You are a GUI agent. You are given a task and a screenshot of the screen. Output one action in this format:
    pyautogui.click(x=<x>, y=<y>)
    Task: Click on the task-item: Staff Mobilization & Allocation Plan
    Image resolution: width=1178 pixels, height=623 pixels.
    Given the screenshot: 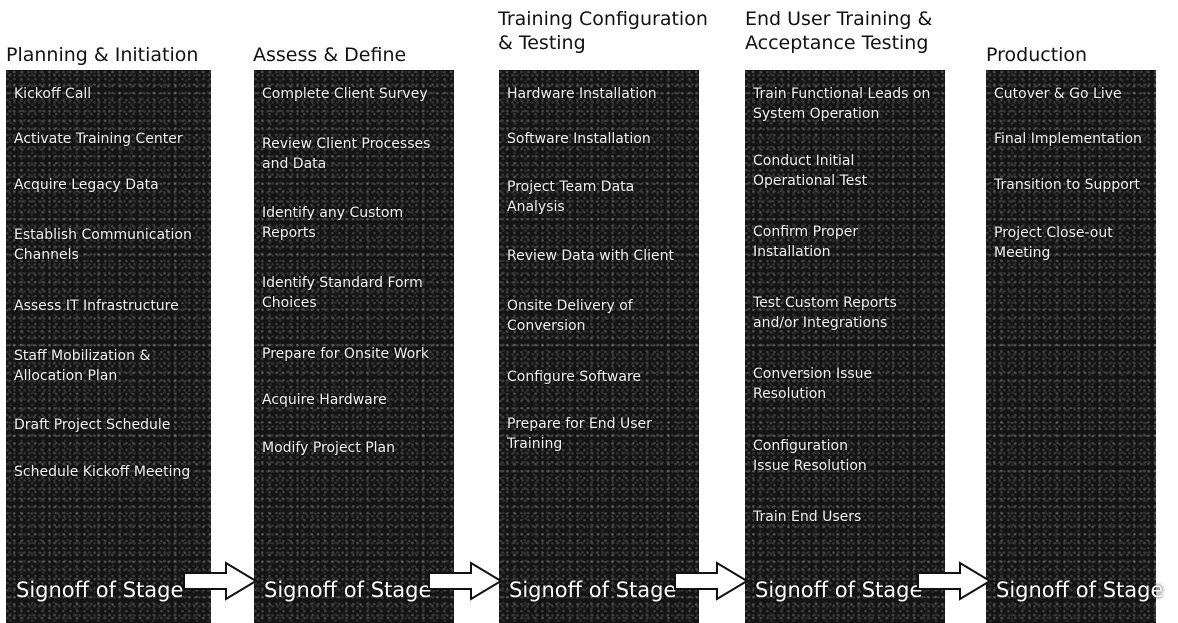 What is the action you would take?
    pyautogui.click(x=82, y=366)
    